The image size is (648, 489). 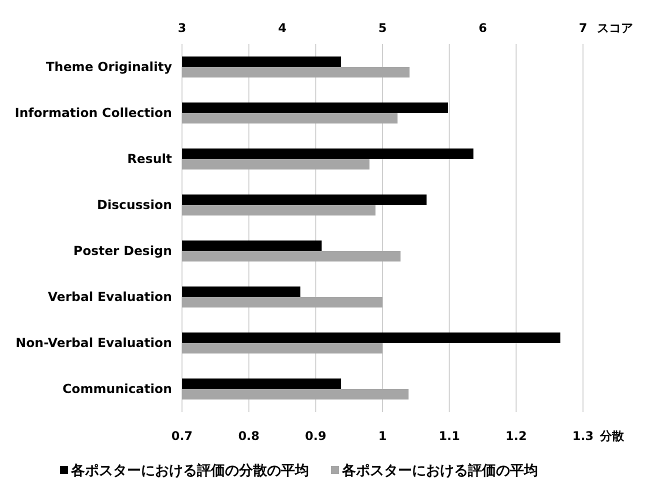 I want to click on y-tick-label: Verbal Evaluation, so click(x=110, y=296).